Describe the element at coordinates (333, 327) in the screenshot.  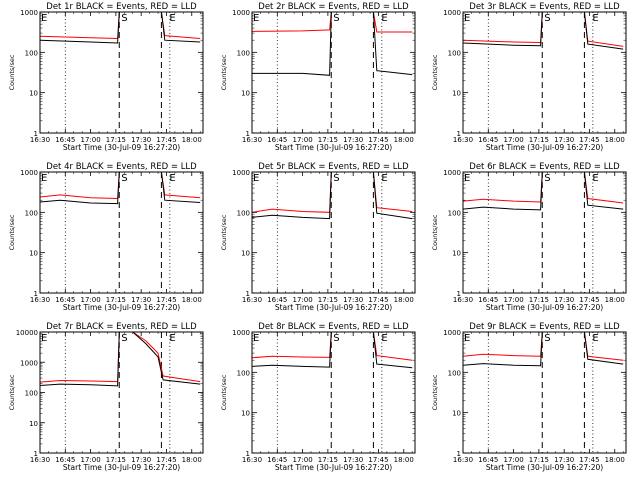
I see `panel-title: Det 8r BLACK = Events, RED = LLD` at that location.